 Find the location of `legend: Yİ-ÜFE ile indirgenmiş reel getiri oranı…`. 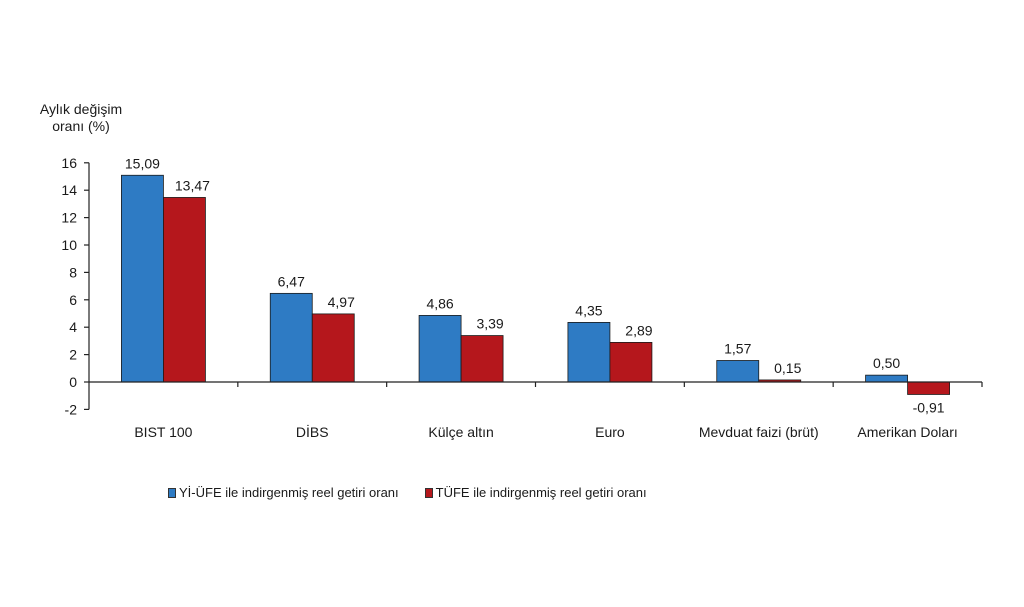

legend: Yİ-ÜFE ile indirgenmiş reel getiri oranı… is located at coordinates (407, 492).